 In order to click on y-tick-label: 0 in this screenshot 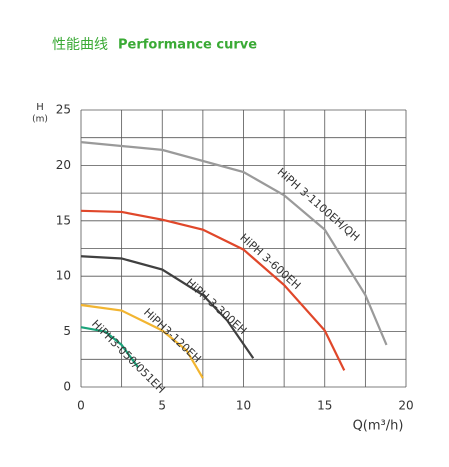, I will do `click(67, 387)`.